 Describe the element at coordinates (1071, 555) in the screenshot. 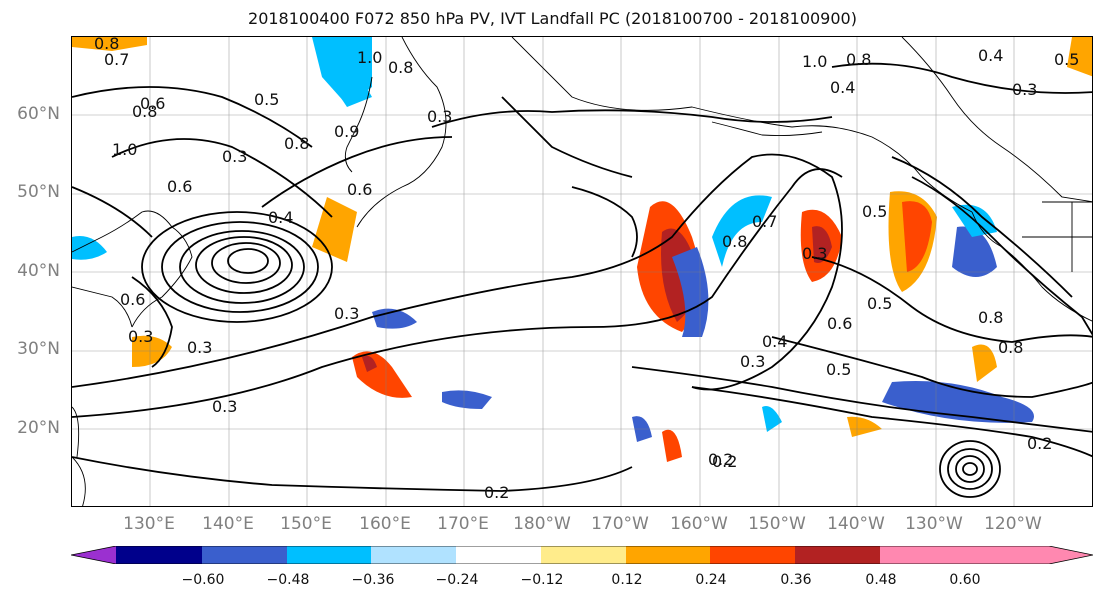

I see `colorbar-extend-max` at that location.